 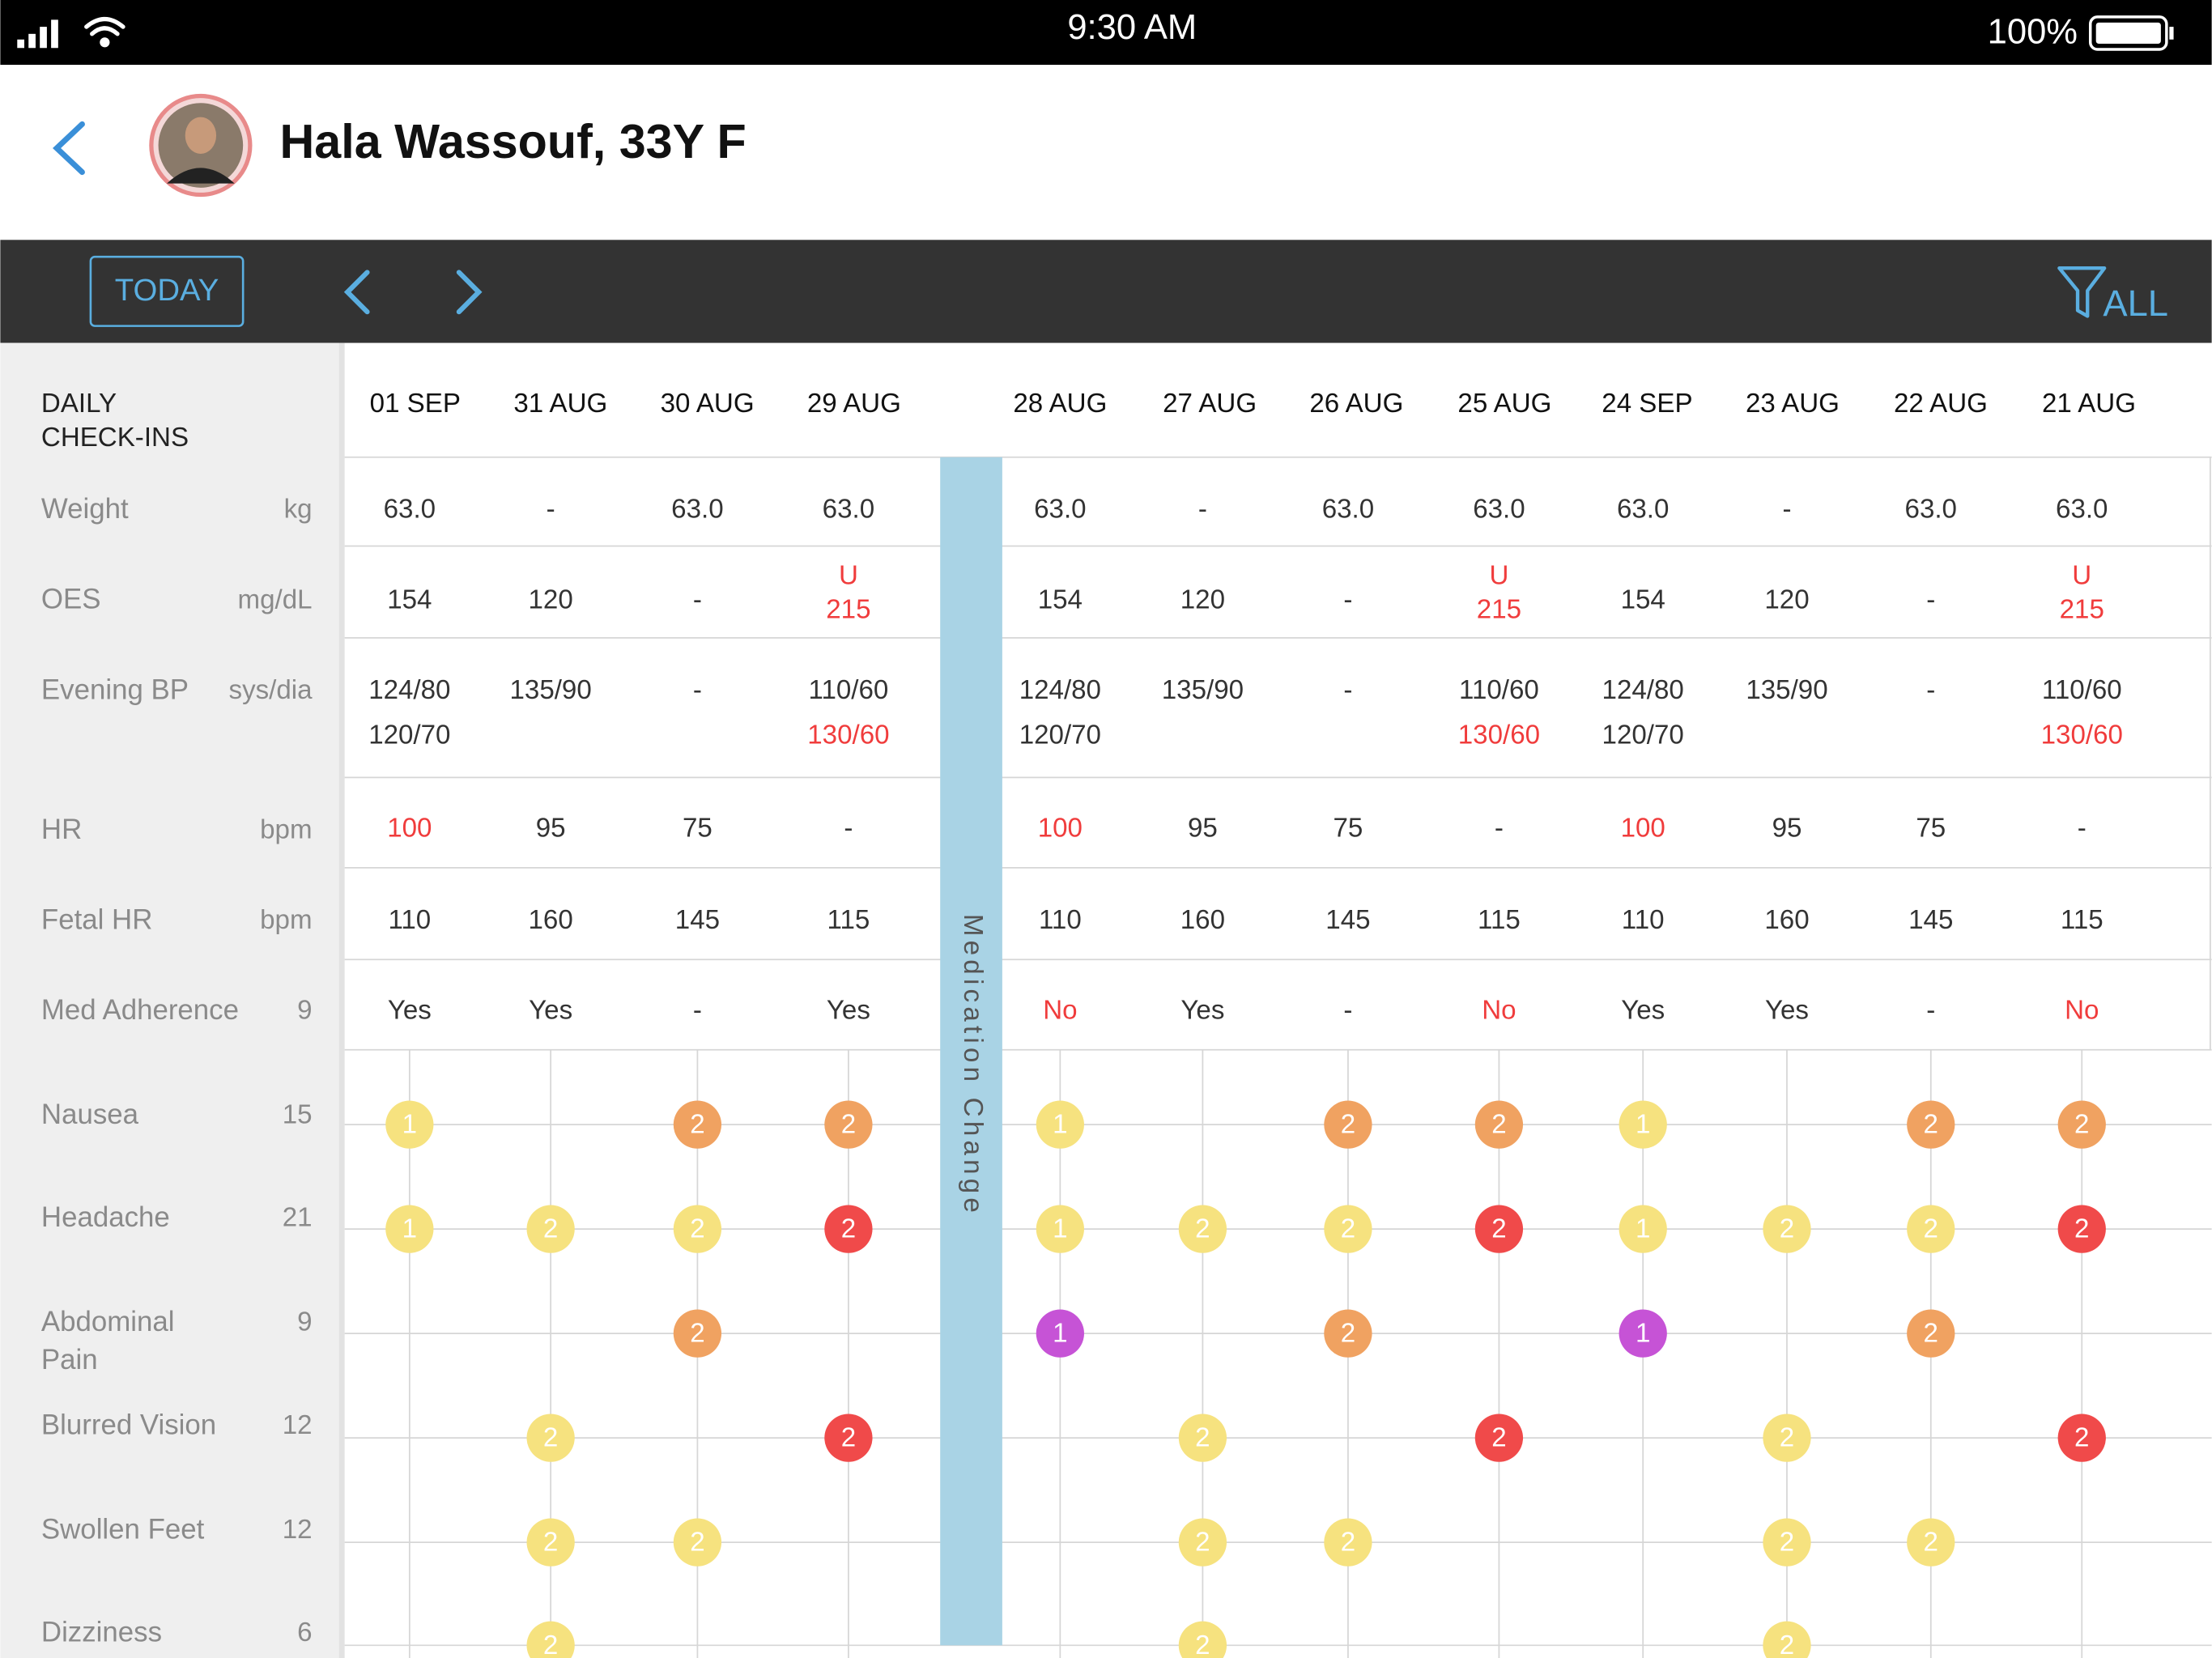 What do you see at coordinates (1060, 404) in the screenshot?
I see `date-header: 28 AUG` at bounding box center [1060, 404].